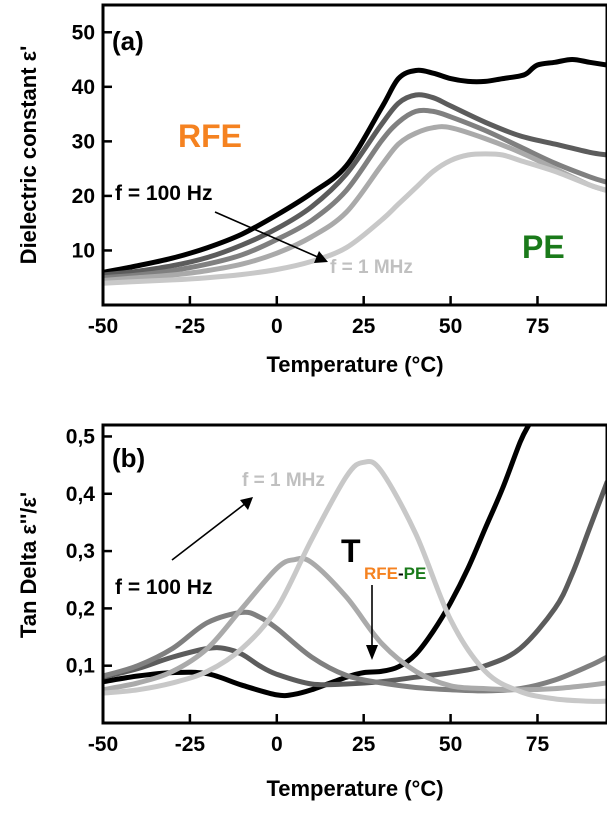  I want to click on panel-b-ylabel: Tan Delta ε''/ε', so click(28, 565).